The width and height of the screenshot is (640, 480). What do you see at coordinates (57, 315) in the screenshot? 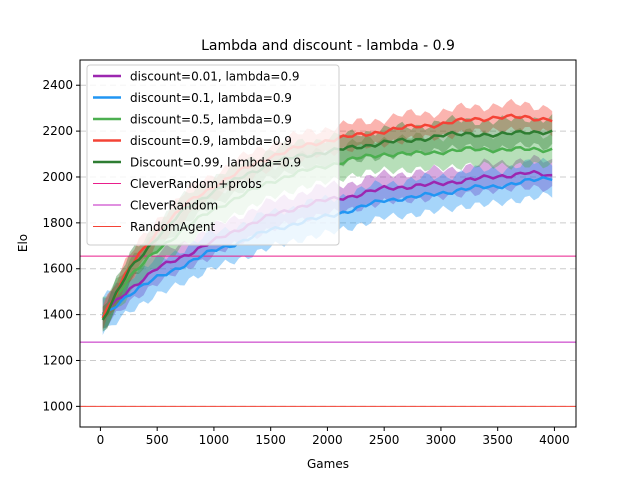
I see `y-tick-label: 1400` at bounding box center [57, 315].